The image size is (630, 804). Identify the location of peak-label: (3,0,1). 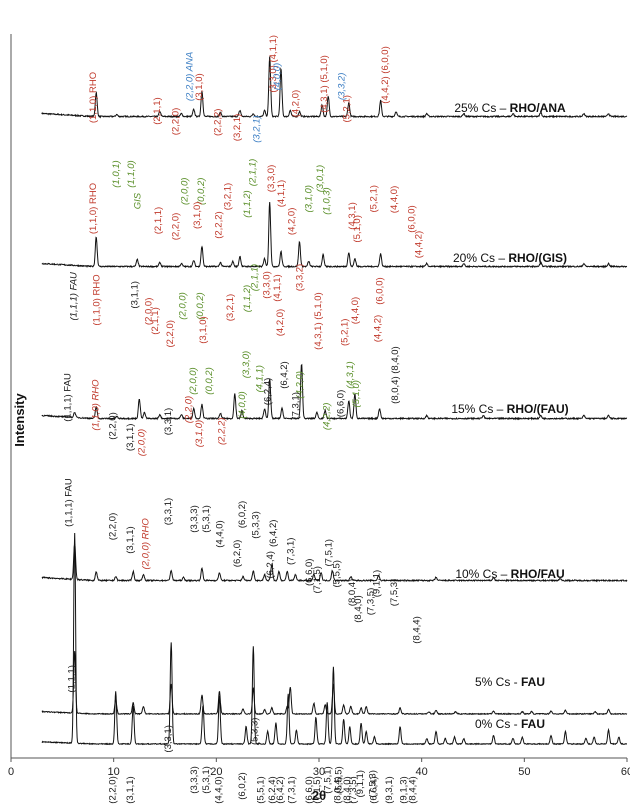
(320, 178).